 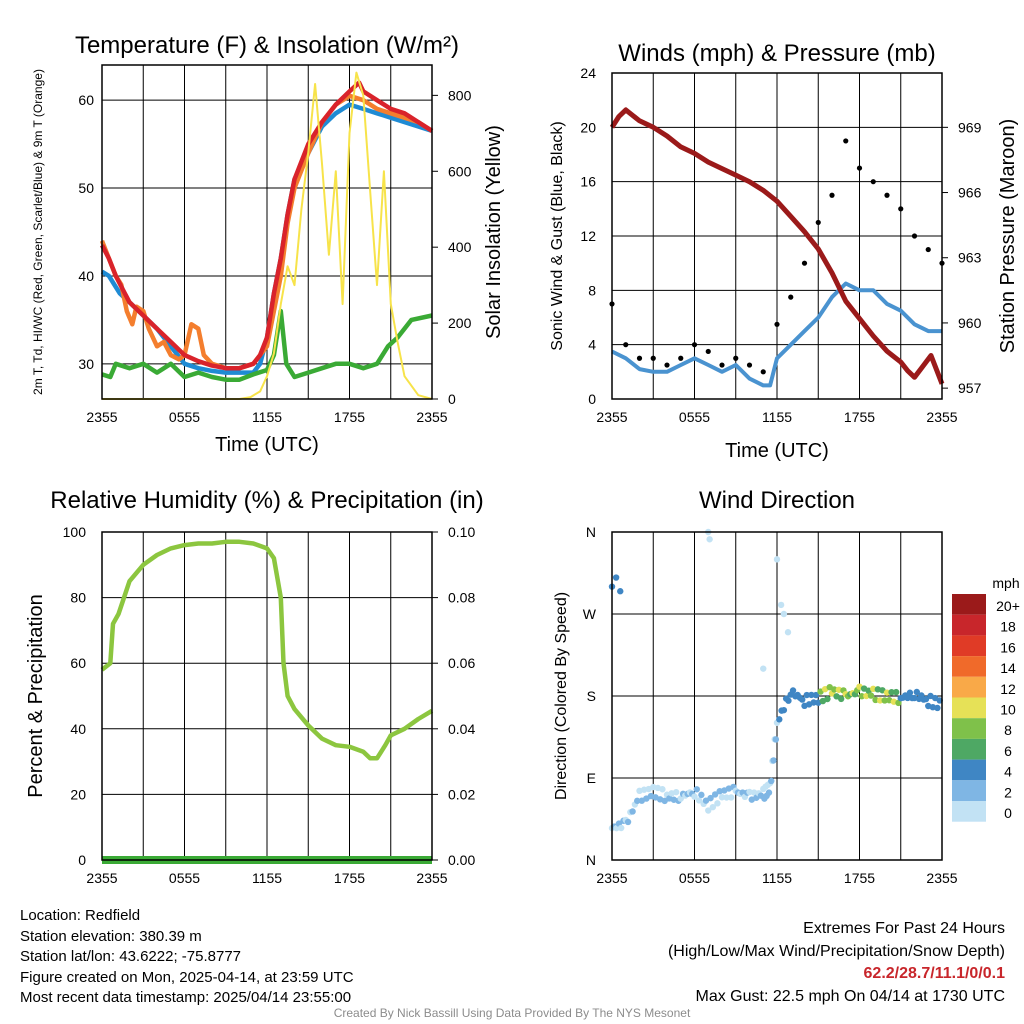 What do you see at coordinates (590, 614) in the screenshot?
I see `y-tick-label: W` at bounding box center [590, 614].